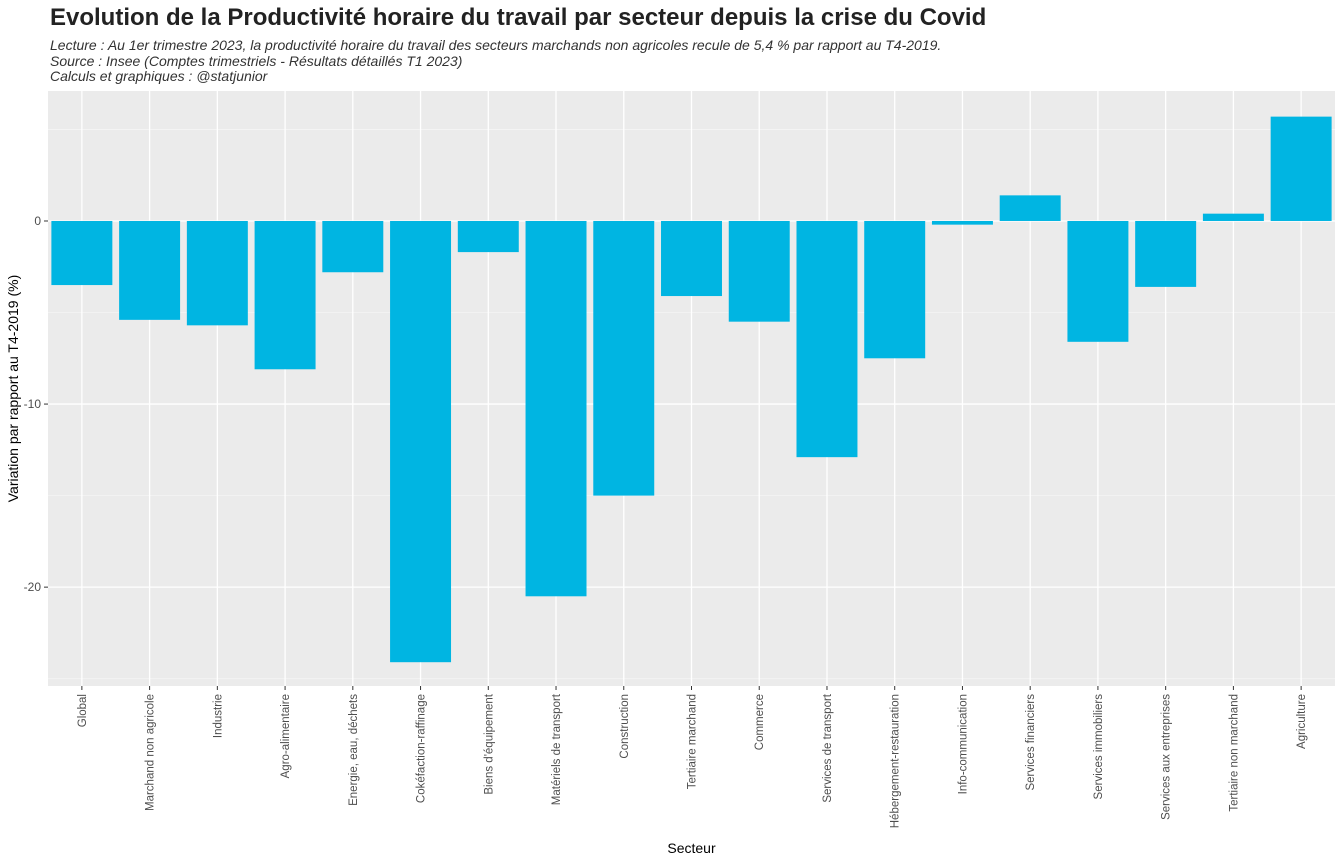  I want to click on x-tick-label: Services immobiliers, so click(1099, 747).